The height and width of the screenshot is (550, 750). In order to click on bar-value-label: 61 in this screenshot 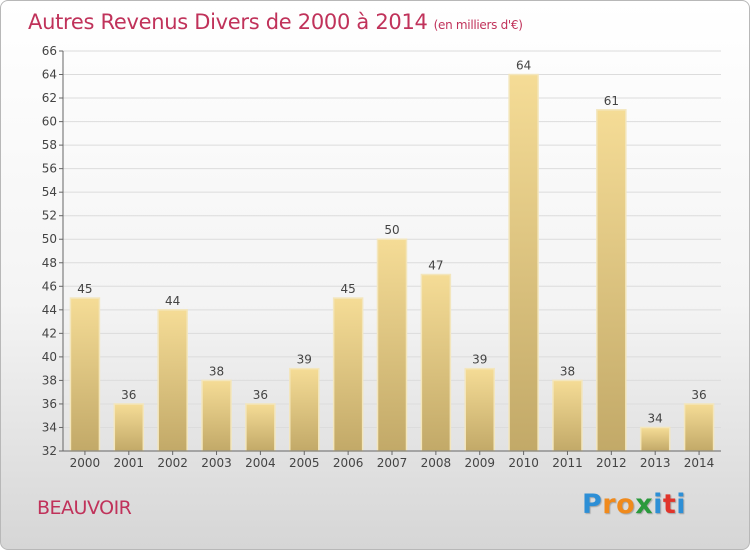, I will do `click(611, 101)`.